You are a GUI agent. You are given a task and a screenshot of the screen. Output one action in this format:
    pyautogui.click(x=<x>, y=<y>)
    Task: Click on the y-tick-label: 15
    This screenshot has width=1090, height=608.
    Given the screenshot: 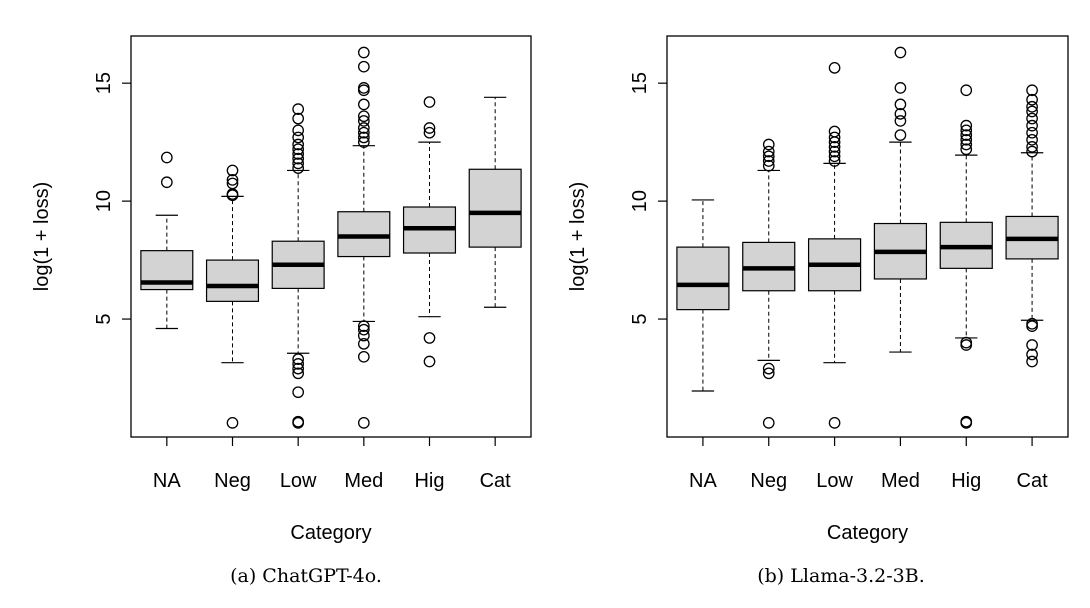 What is the action you would take?
    pyautogui.click(x=104, y=83)
    